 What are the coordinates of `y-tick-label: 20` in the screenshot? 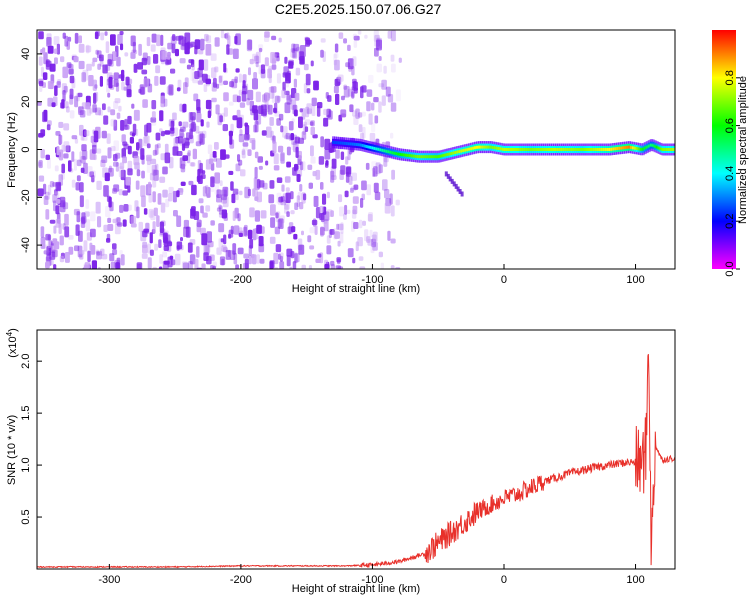 It's located at (26, 102).